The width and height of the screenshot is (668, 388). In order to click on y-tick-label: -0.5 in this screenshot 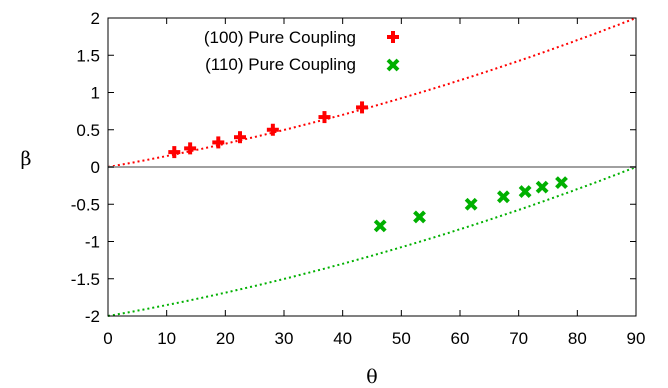, I will do `click(85, 204)`.